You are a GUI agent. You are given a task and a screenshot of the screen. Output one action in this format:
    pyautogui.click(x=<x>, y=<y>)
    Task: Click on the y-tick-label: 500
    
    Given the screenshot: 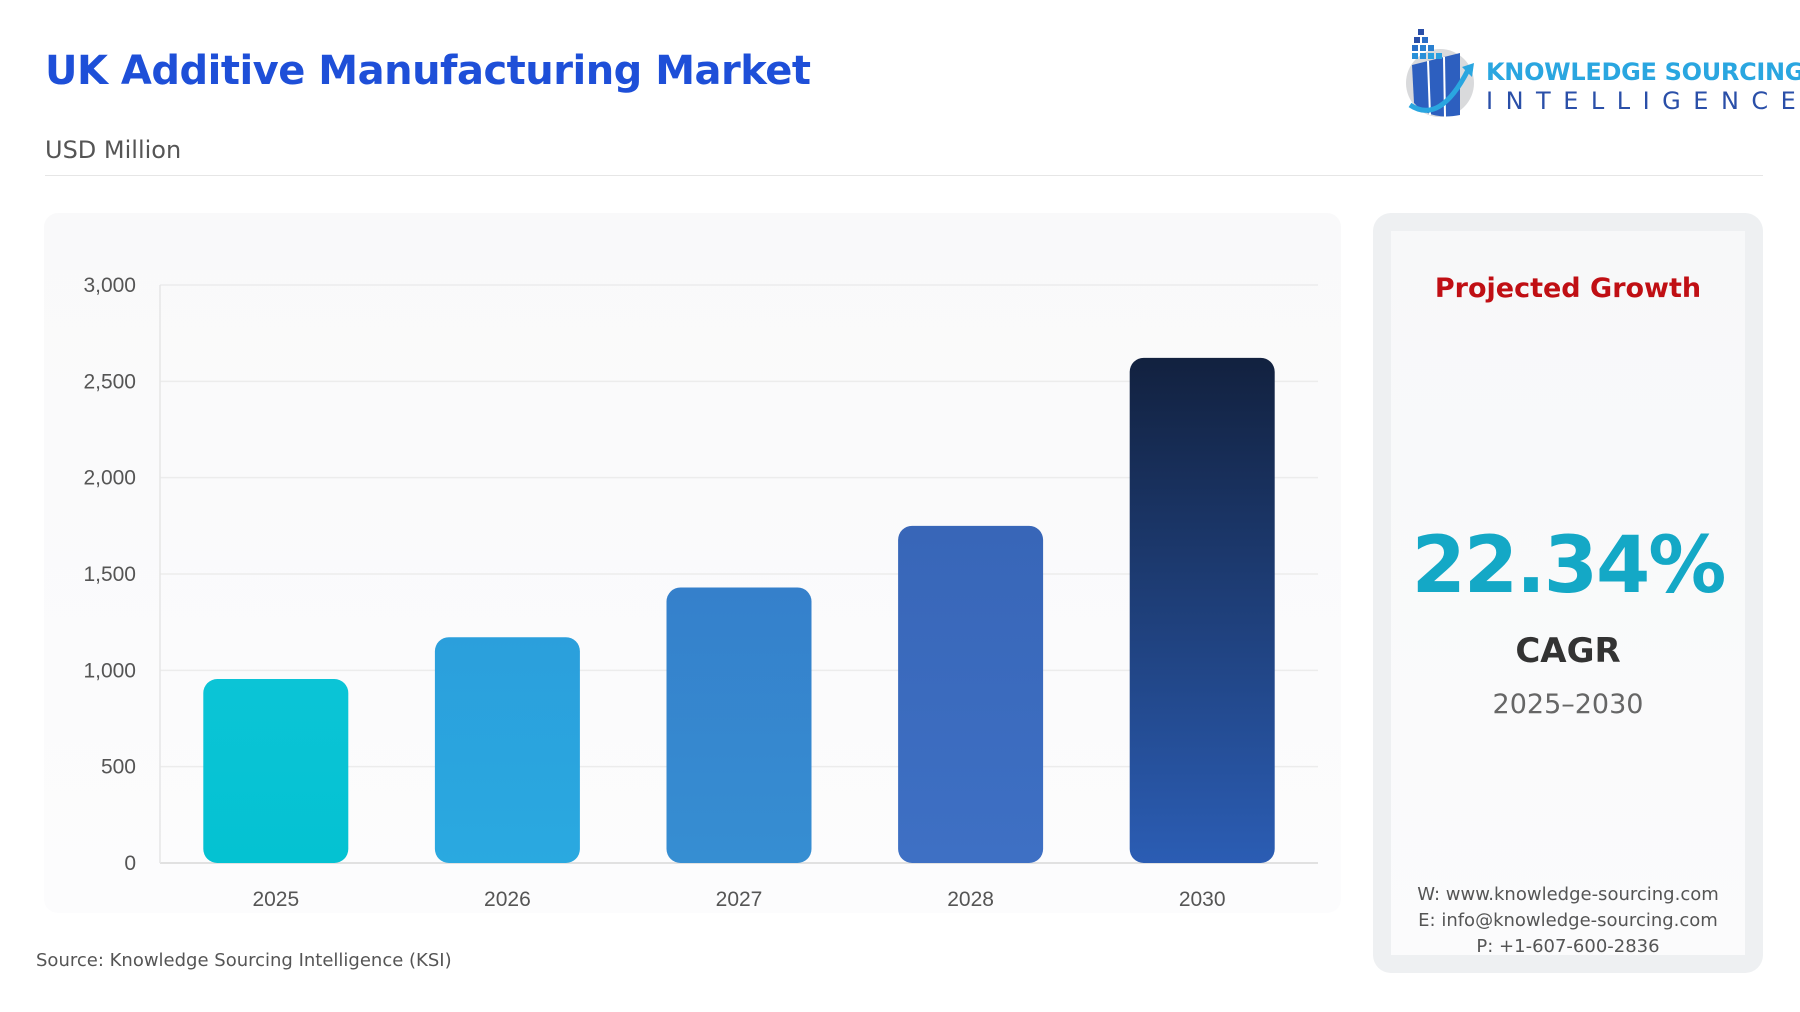 What is the action you would take?
    pyautogui.click(x=118, y=767)
    